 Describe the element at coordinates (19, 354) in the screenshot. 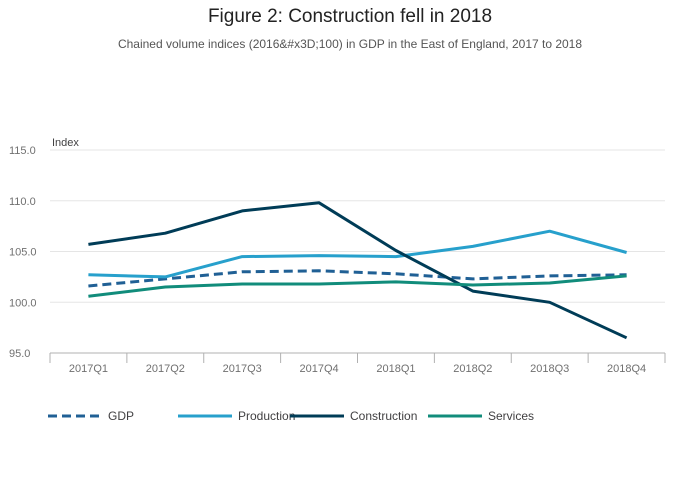

I see `y-tick-label: 95.0` at that location.